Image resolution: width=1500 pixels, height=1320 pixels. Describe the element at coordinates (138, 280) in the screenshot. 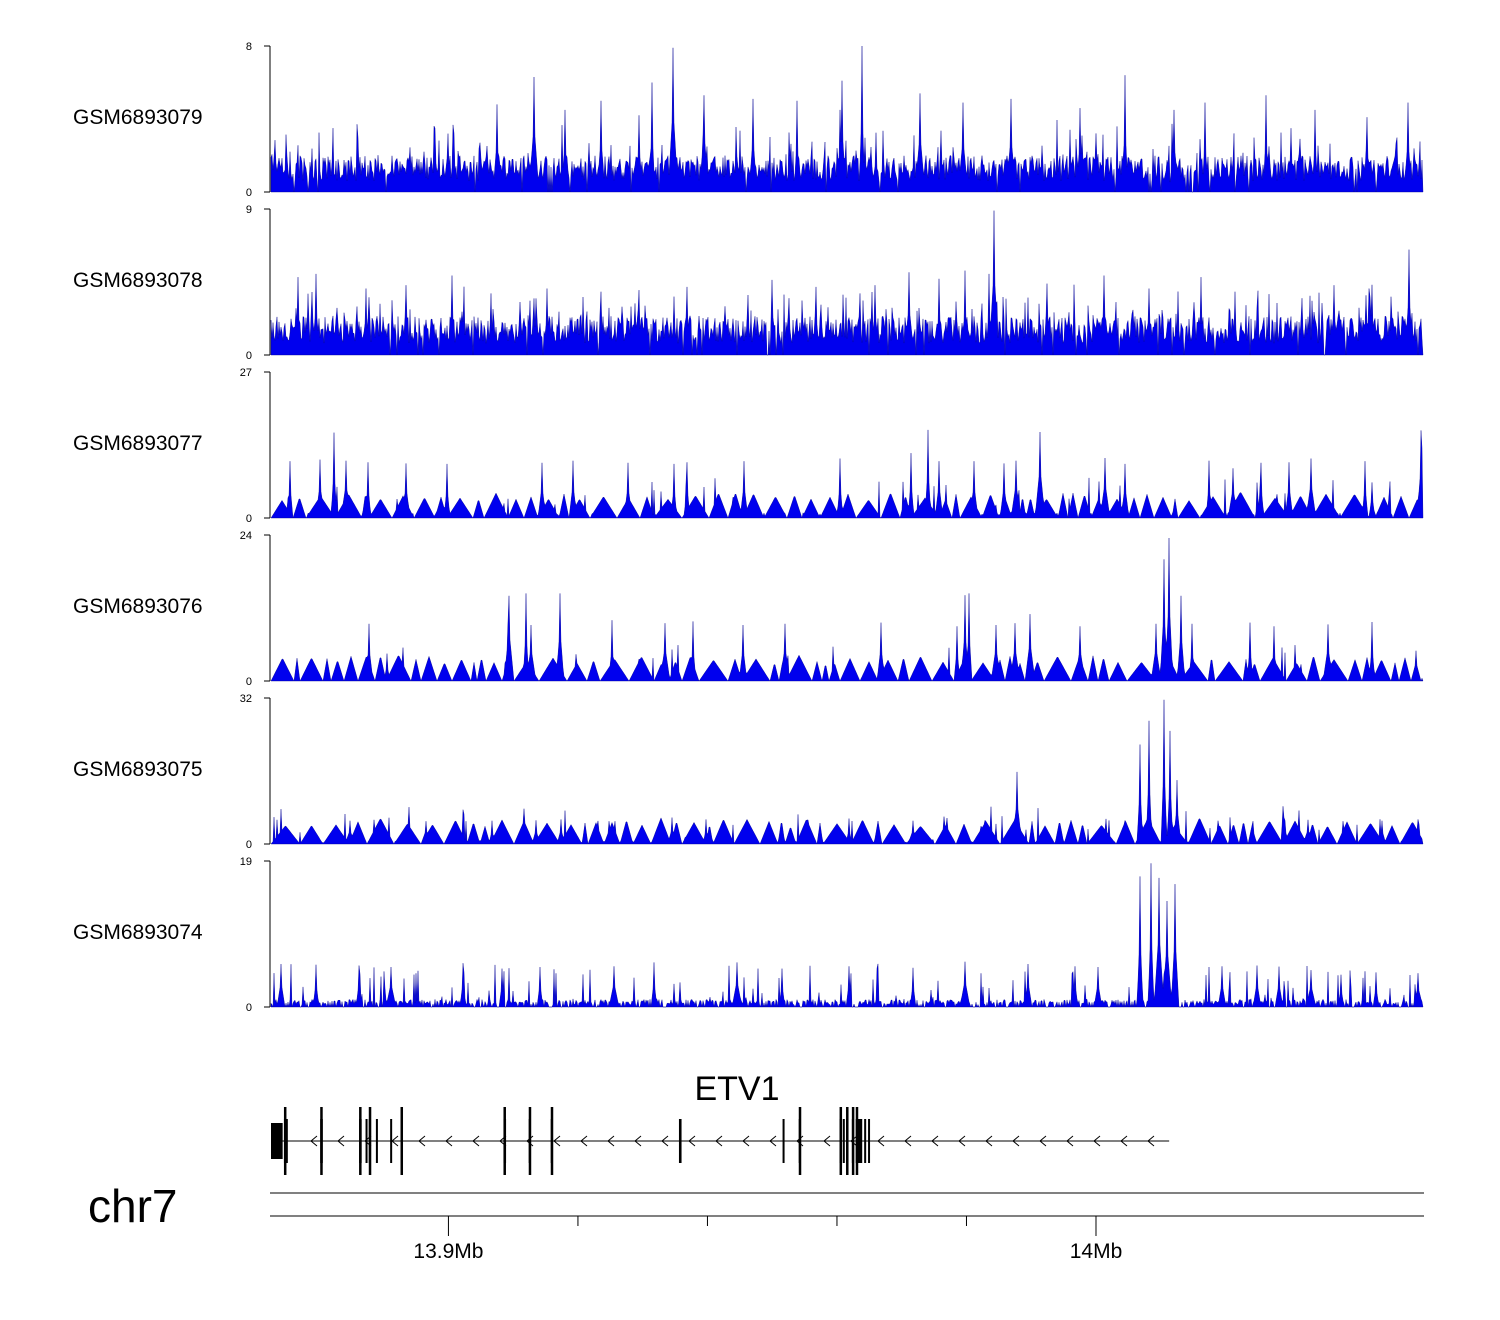

I see `track-label: GSM6893078` at that location.